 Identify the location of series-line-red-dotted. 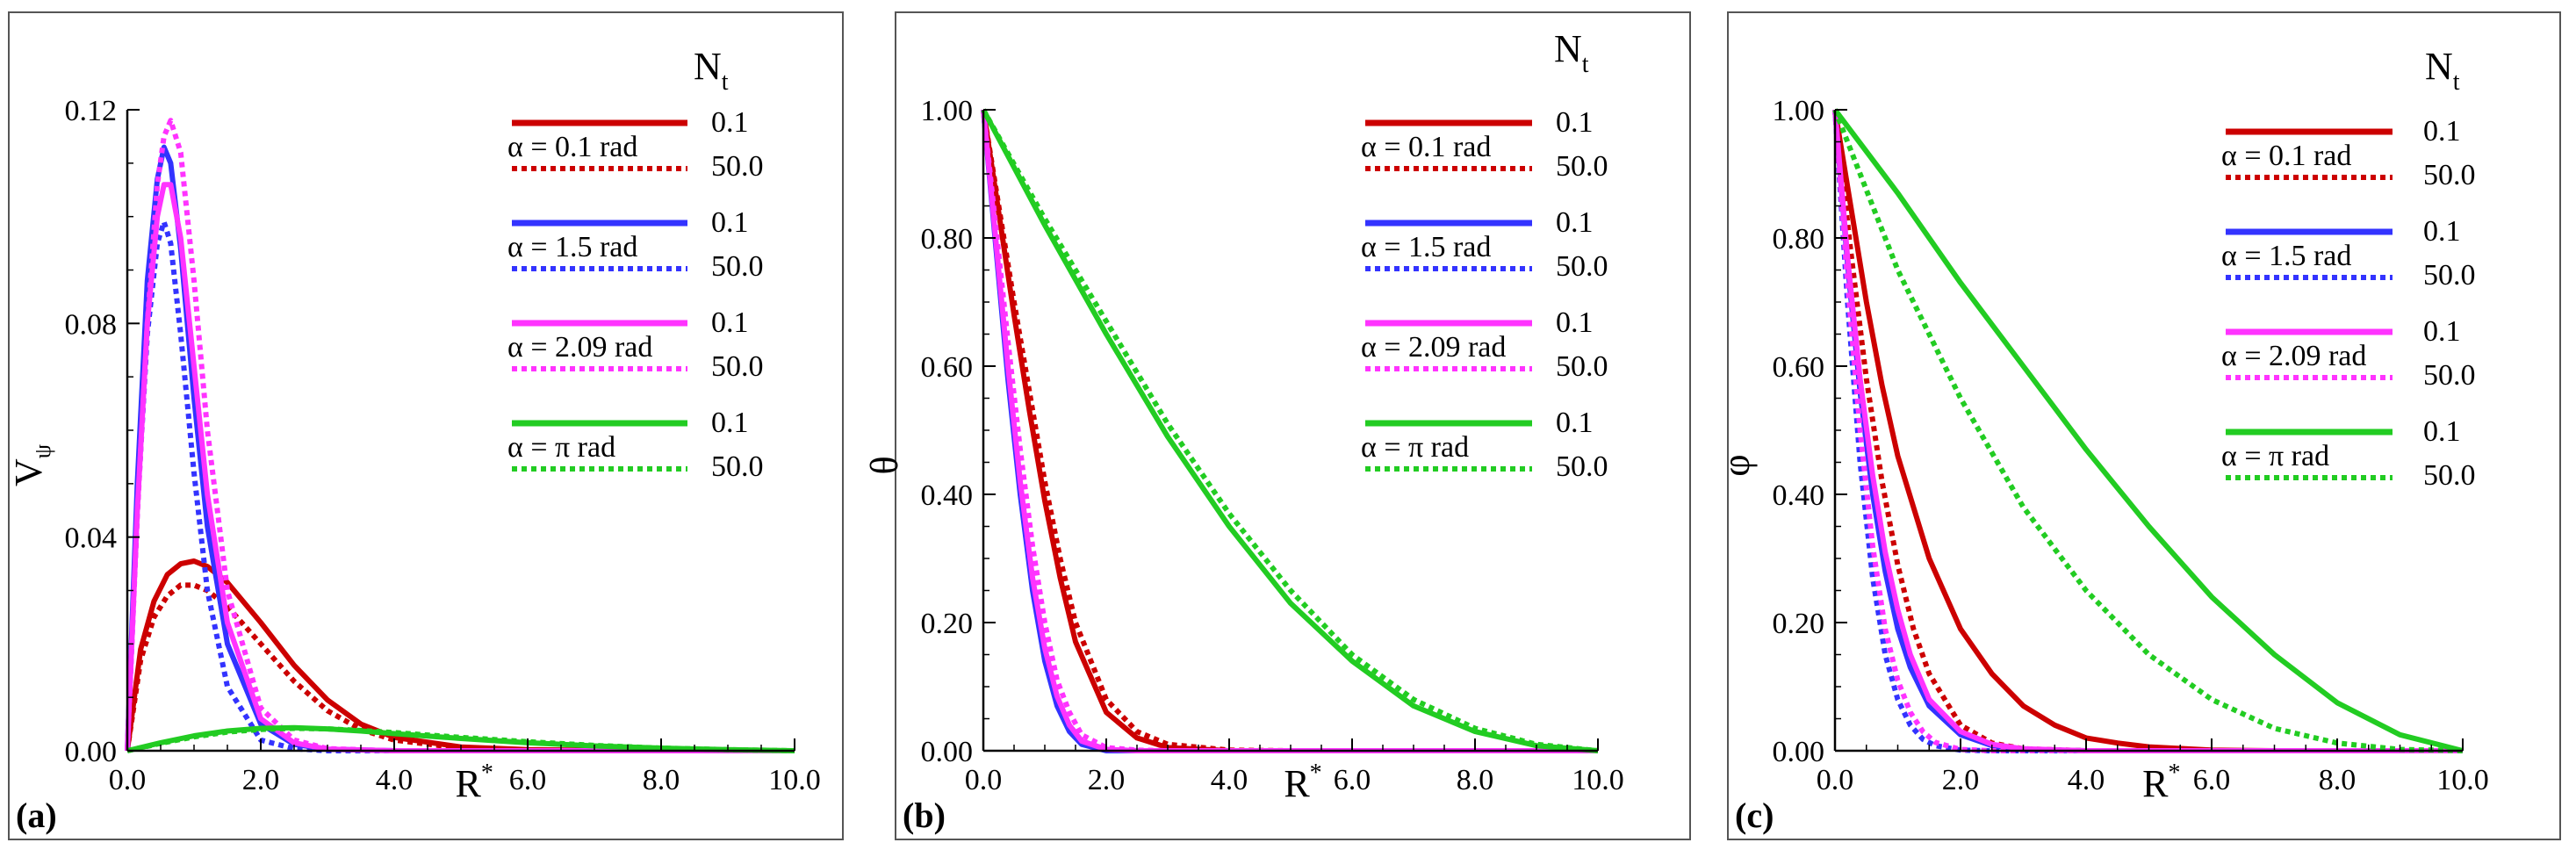
(460, 667).